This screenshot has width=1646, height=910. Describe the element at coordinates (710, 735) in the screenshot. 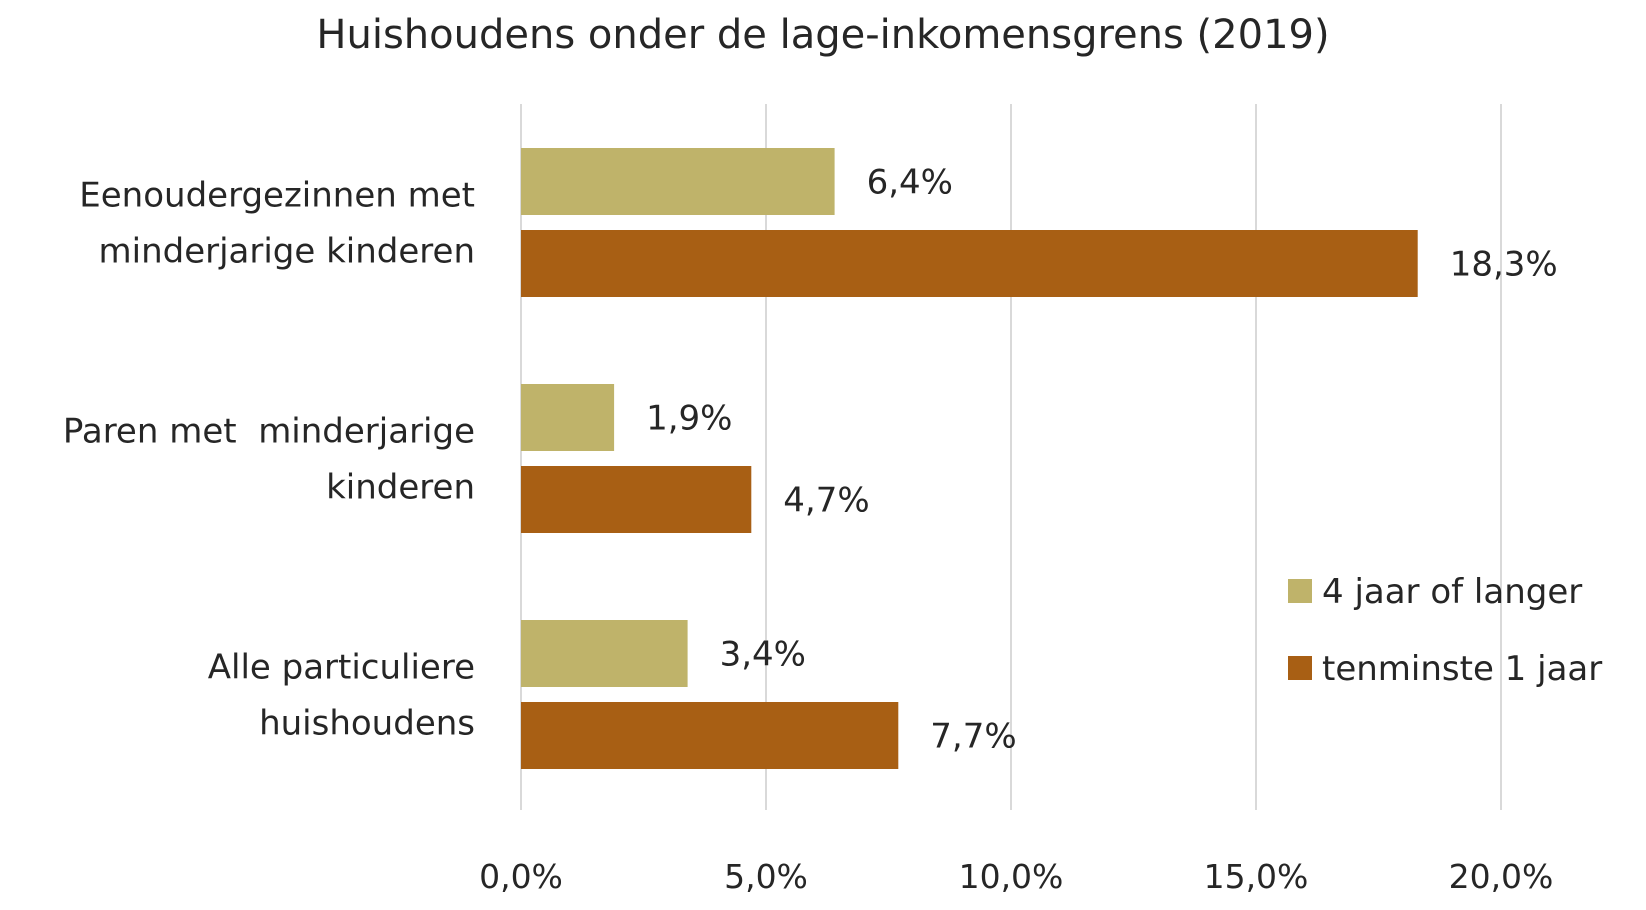

I see `bar-series2-cat3` at that location.